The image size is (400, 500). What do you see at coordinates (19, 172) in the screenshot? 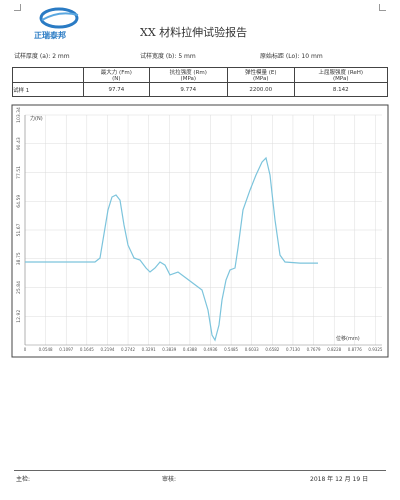
I see `y-tick-label: 77.51` at bounding box center [19, 172].